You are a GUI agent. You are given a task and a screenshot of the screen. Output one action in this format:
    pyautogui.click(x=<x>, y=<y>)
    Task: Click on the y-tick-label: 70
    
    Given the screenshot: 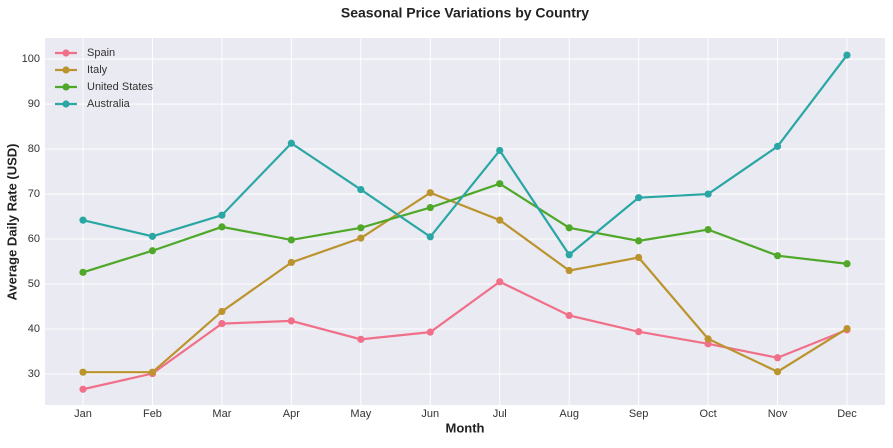 What is the action you would take?
    pyautogui.click(x=34, y=194)
    